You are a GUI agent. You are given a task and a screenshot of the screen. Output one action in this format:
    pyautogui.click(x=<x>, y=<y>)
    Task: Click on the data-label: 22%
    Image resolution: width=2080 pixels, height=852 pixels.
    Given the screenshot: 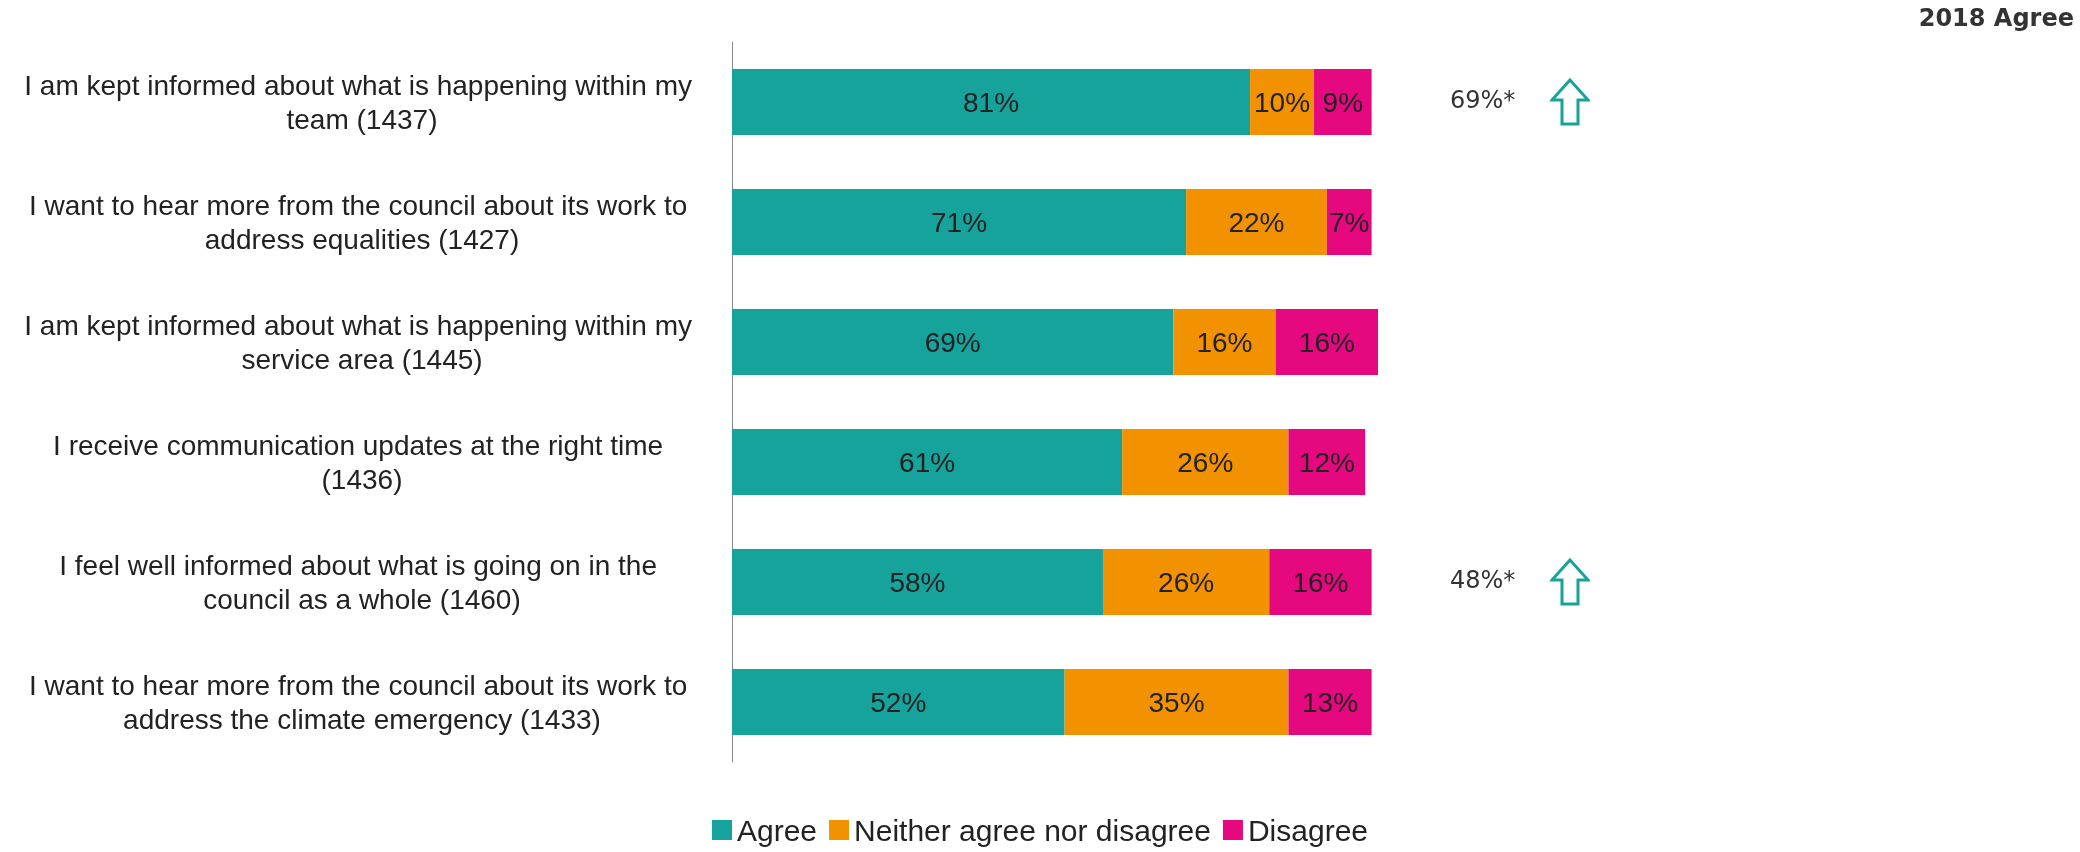 What is the action you would take?
    pyautogui.click(x=1256, y=222)
    